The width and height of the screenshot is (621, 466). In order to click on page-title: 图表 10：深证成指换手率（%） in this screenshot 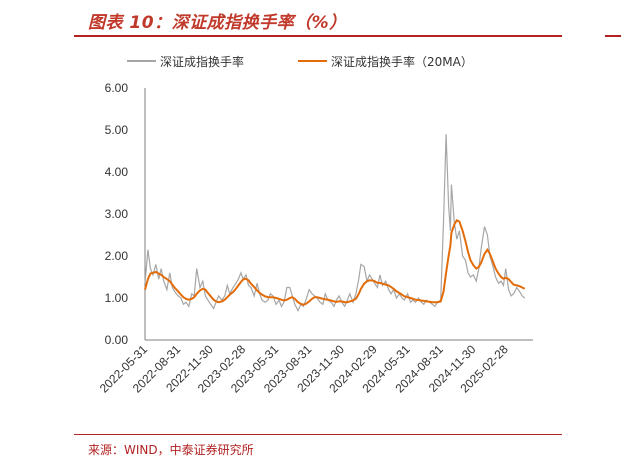, I will do `click(217, 23)`.